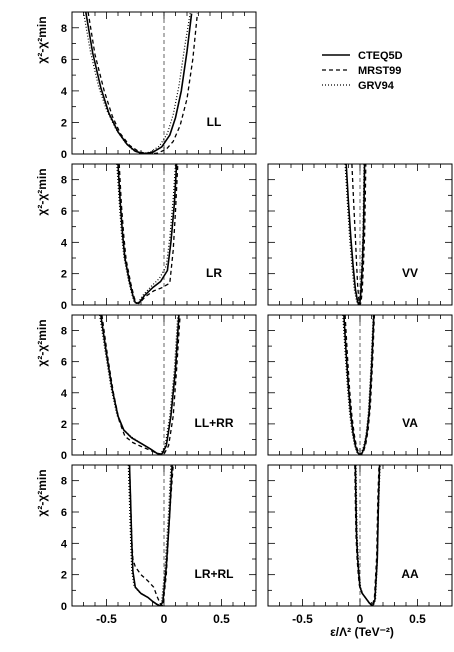 The height and width of the screenshot is (652, 454). What do you see at coordinates (410, 273) in the screenshot?
I see `panel-label-vv: VV` at bounding box center [410, 273].